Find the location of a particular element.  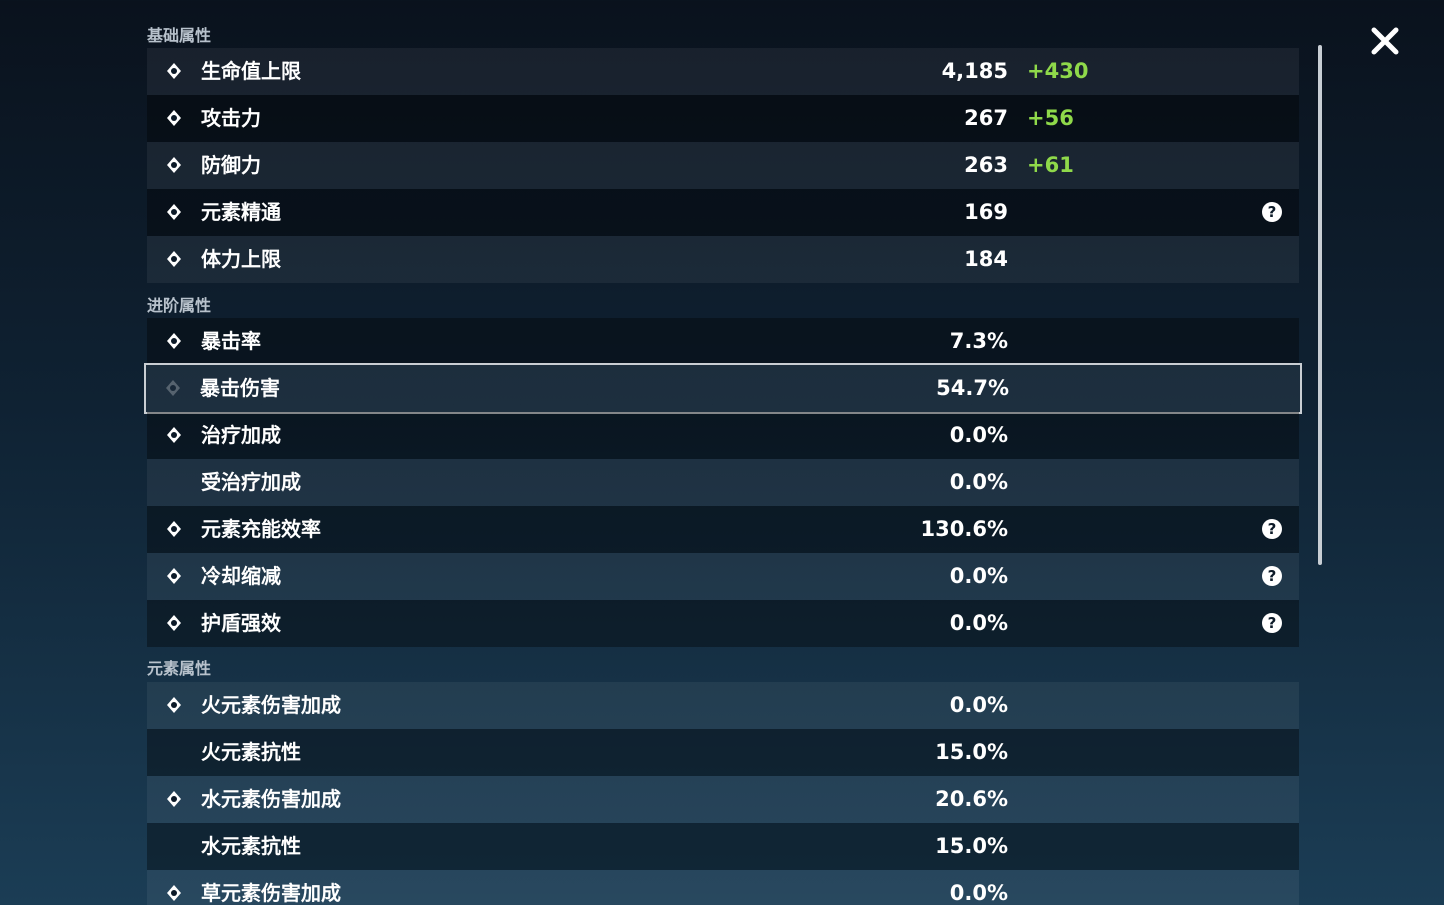

stat-row: 冷却缩减 0.0%? is located at coordinates (723, 576).